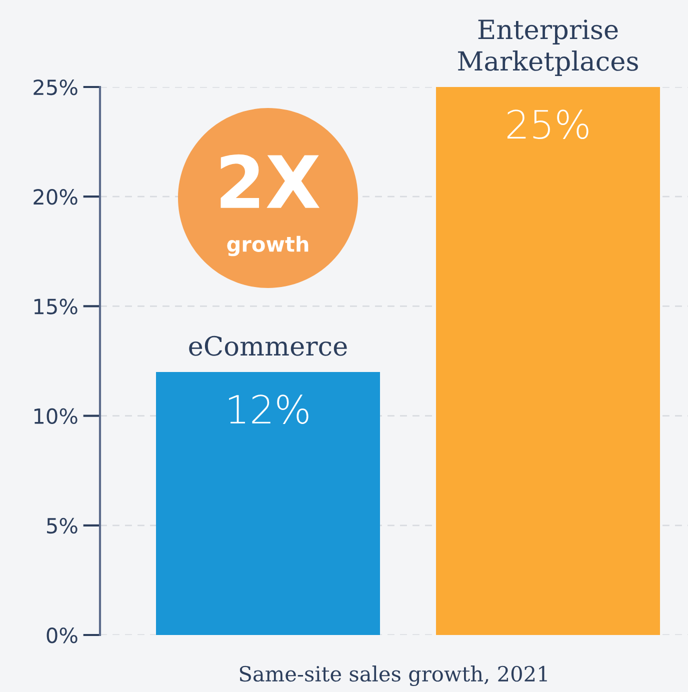 The image size is (688, 692). I want to click on y-tick-label: 25%, so click(56, 87).